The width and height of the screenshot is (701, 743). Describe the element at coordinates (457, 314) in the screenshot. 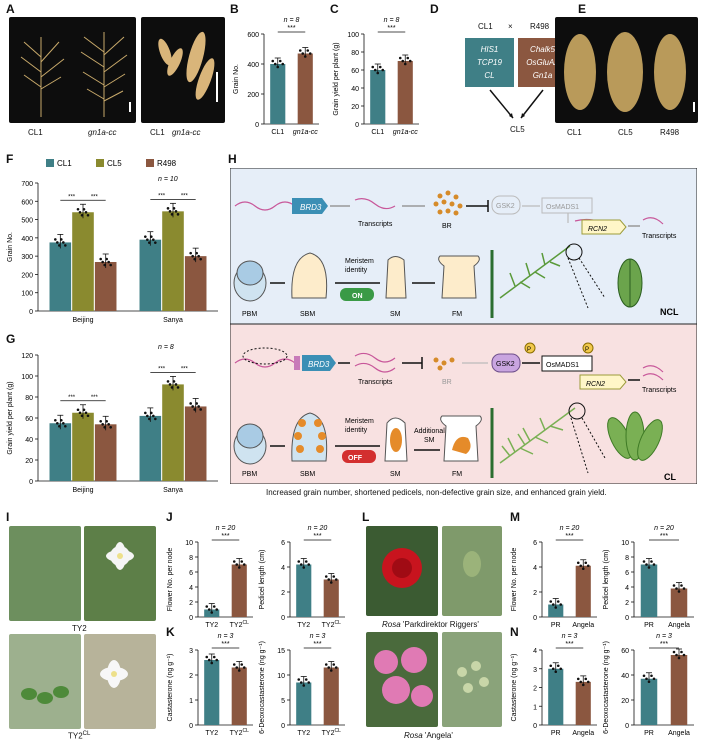

I see `fm-label-top: FM` at that location.